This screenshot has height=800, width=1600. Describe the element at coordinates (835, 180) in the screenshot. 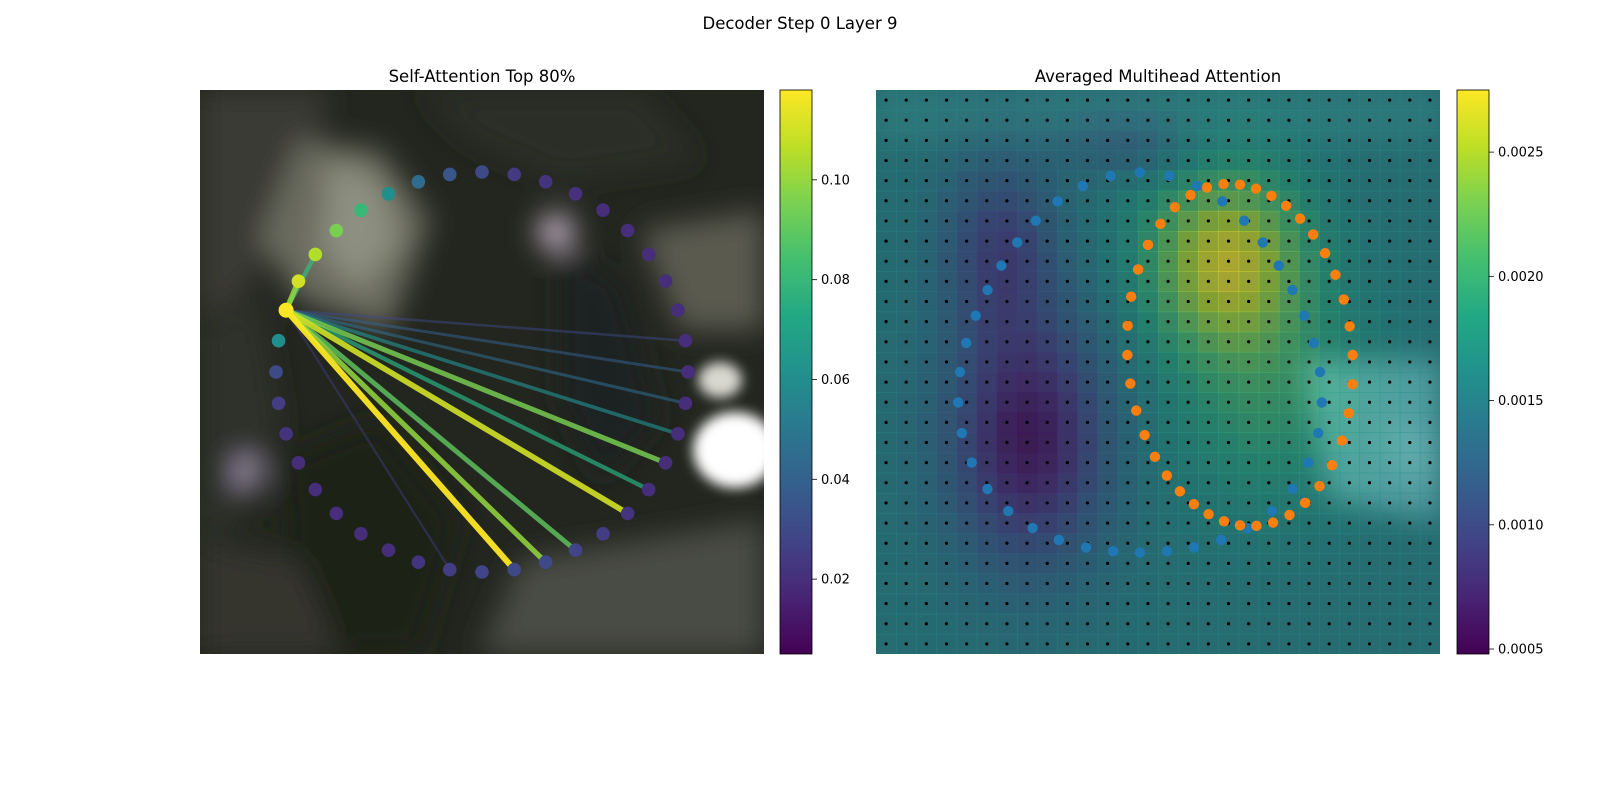

I see `colorbar-tick-label: 0.10` at that location.